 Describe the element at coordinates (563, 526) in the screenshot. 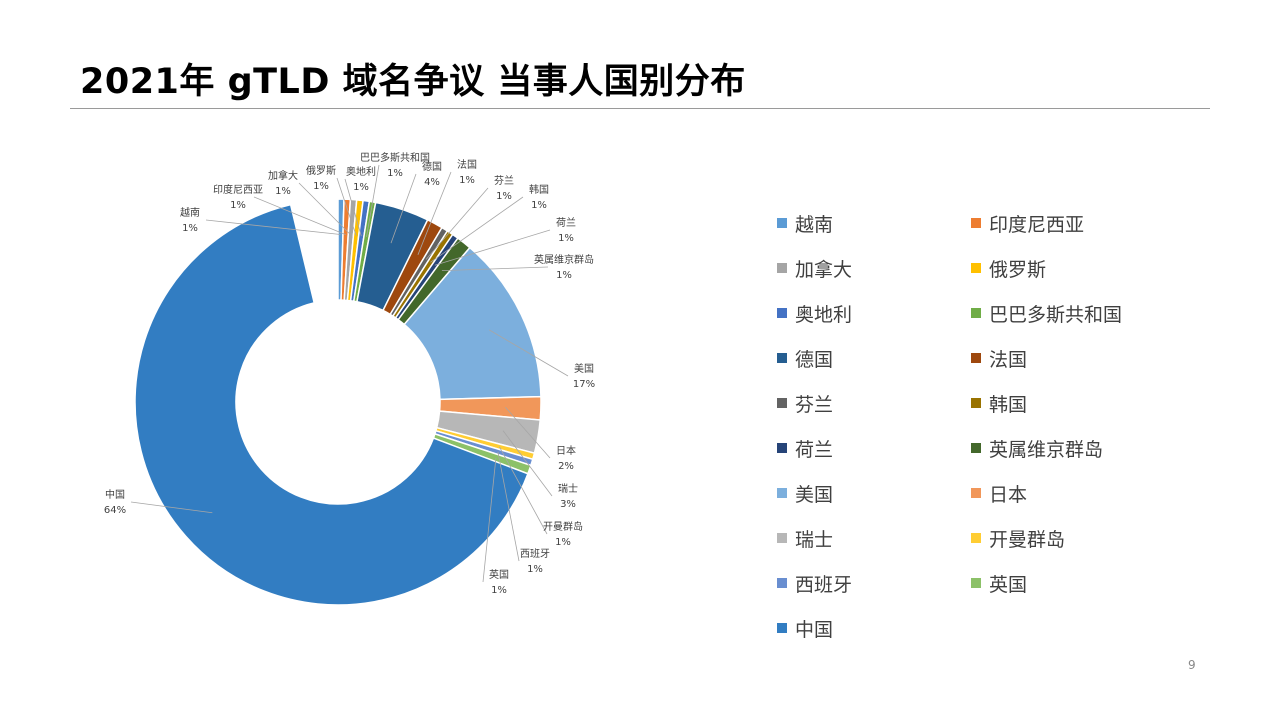

I see `data-label-name: 开曼群岛` at that location.